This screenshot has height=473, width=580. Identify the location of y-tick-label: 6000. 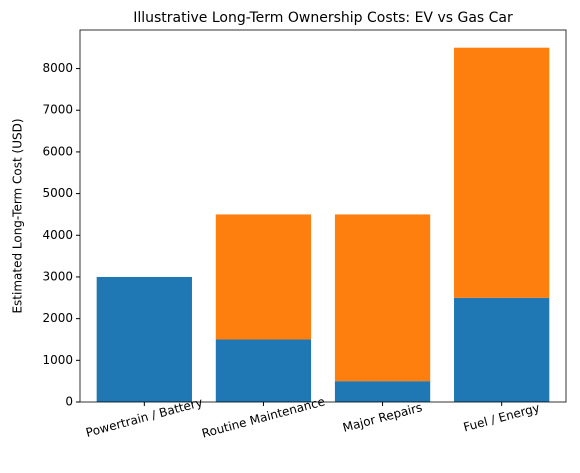
(57, 151).